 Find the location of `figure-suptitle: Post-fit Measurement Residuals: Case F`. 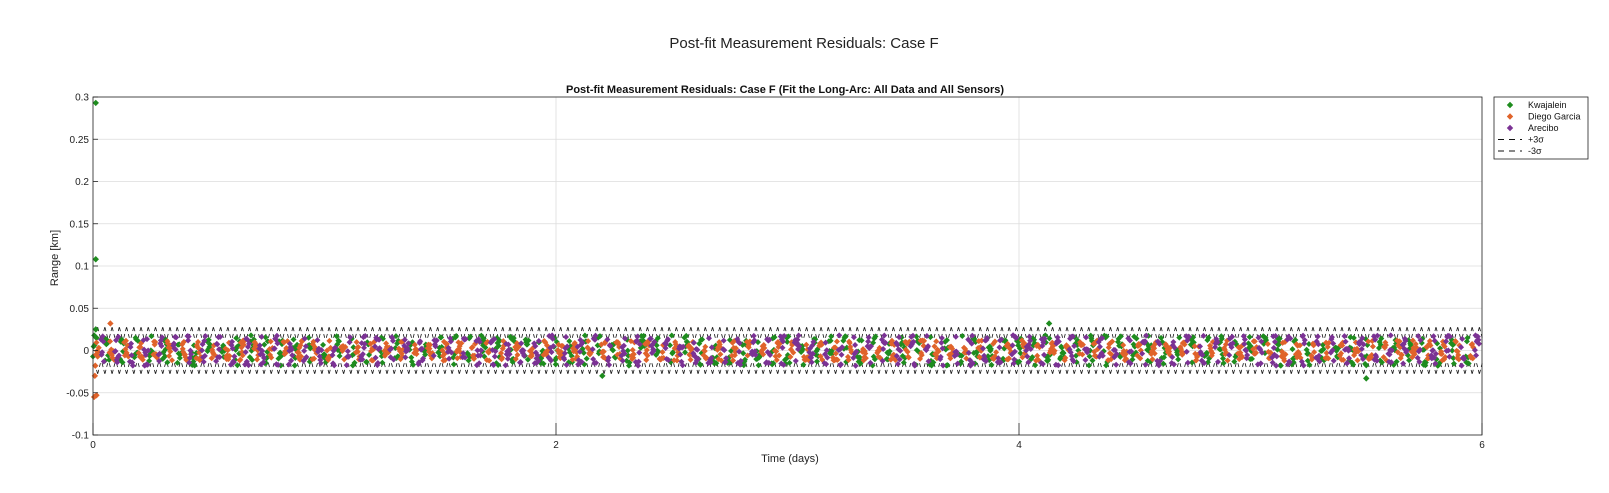

figure-suptitle: Post-fit Measurement Residuals: Case F is located at coordinates (803, 43).